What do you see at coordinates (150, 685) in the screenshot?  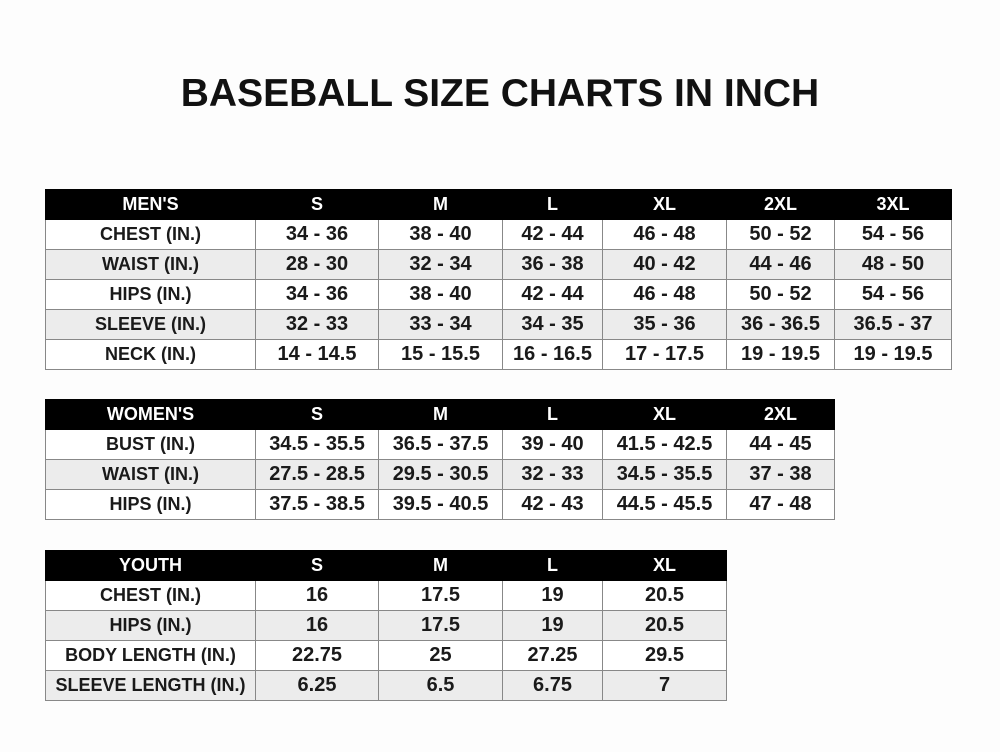 I see `measurement-label: SLEEVE LENGTH (IN.)` at bounding box center [150, 685].